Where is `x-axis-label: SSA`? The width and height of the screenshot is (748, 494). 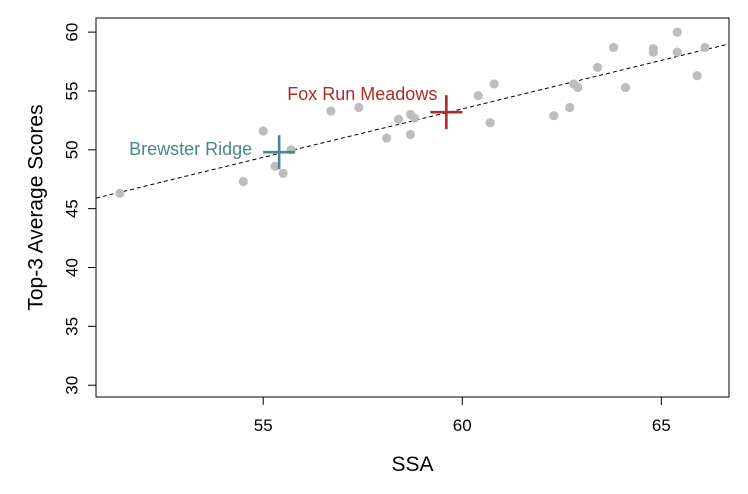 x-axis-label: SSA is located at coordinates (412, 464).